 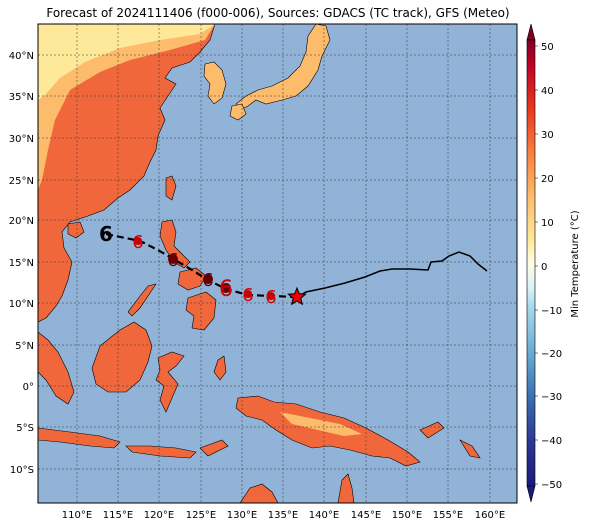 I want to click on colorbar-tick-label: −10, so click(x=551, y=311).